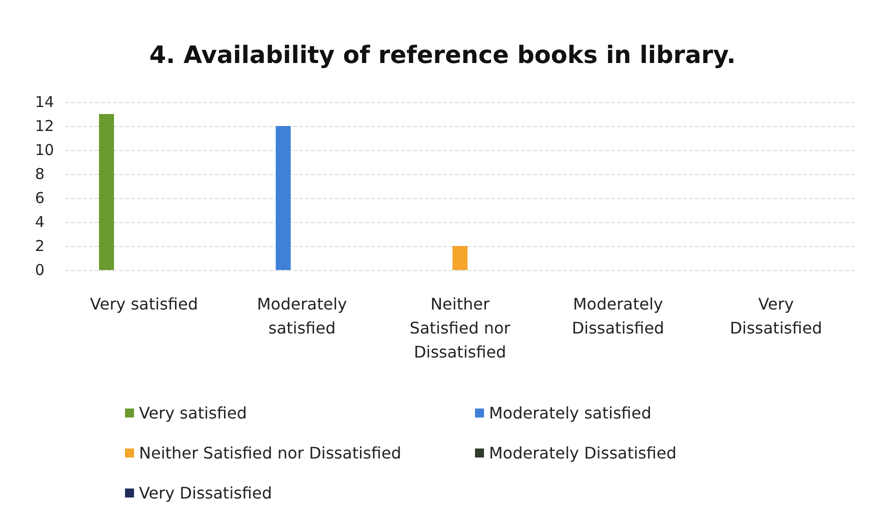 The width and height of the screenshot is (885, 516). Describe the element at coordinates (270, 453) in the screenshot. I see `legend-label: Neither Satisfied nor Dissatisfied` at that location.